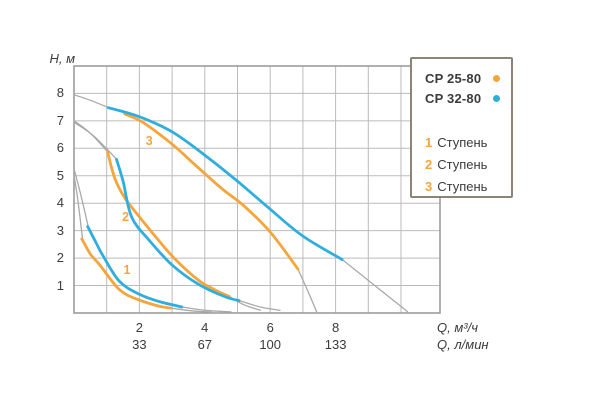  Describe the element at coordinates (92, 101) in the screenshot. I see `gray-curve-stage3-lead` at that location.